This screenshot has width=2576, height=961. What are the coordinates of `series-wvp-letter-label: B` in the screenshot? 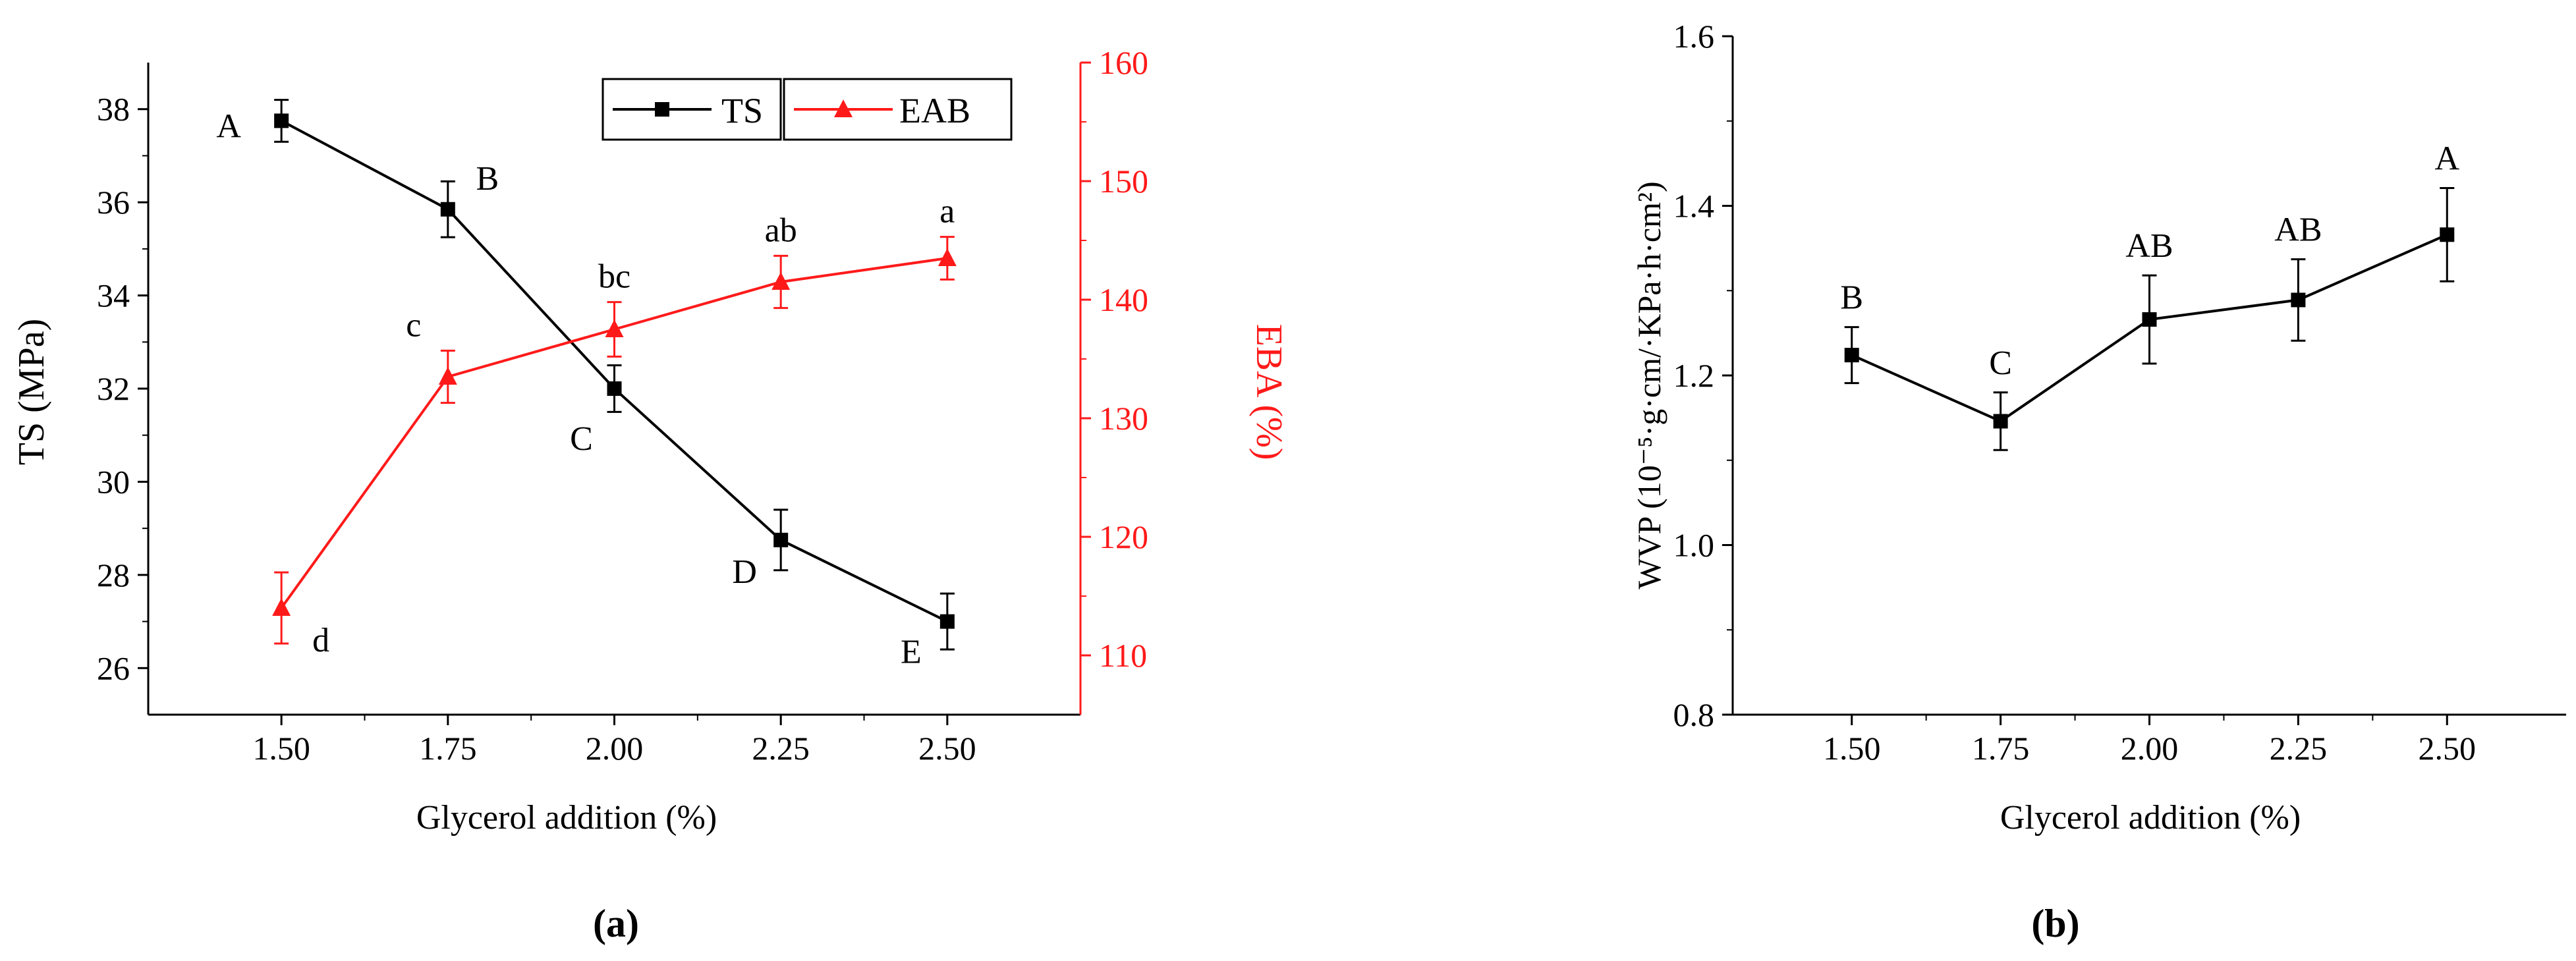 It's located at (1851, 298).